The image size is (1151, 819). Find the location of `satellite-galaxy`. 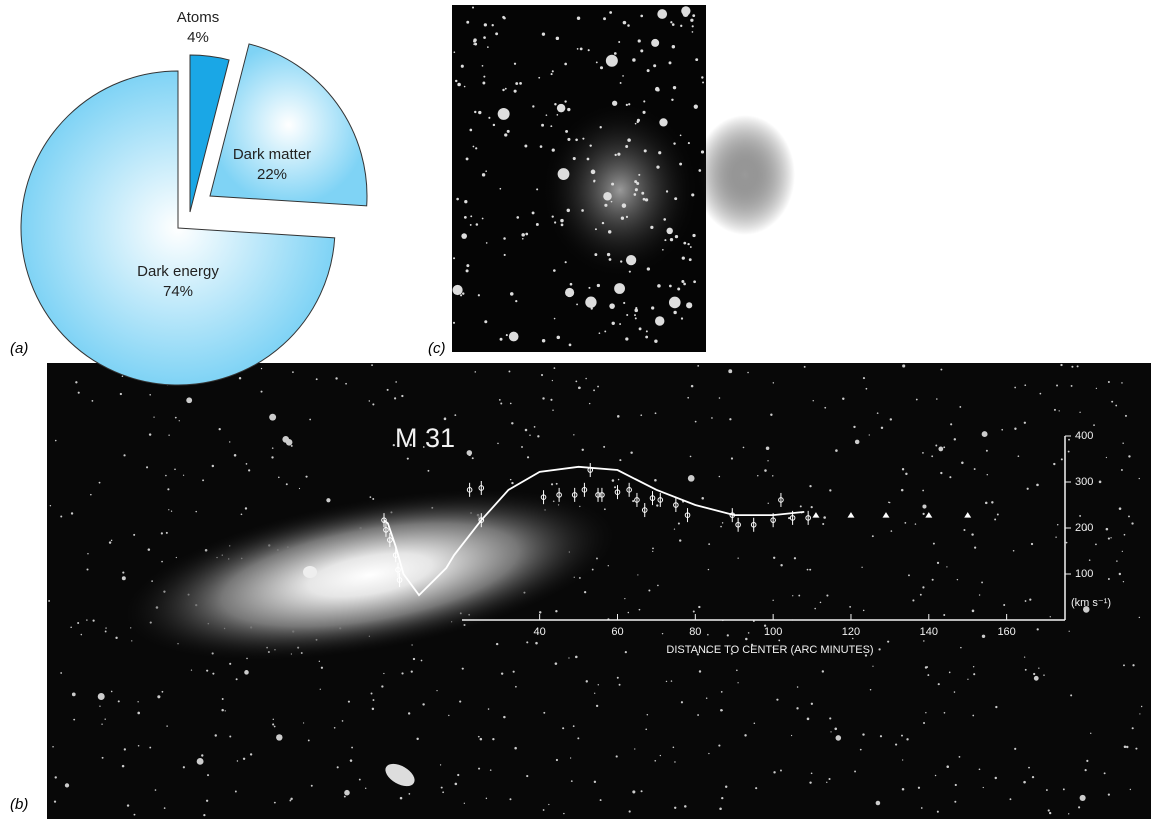

satellite-galaxy is located at coordinates (310, 572).